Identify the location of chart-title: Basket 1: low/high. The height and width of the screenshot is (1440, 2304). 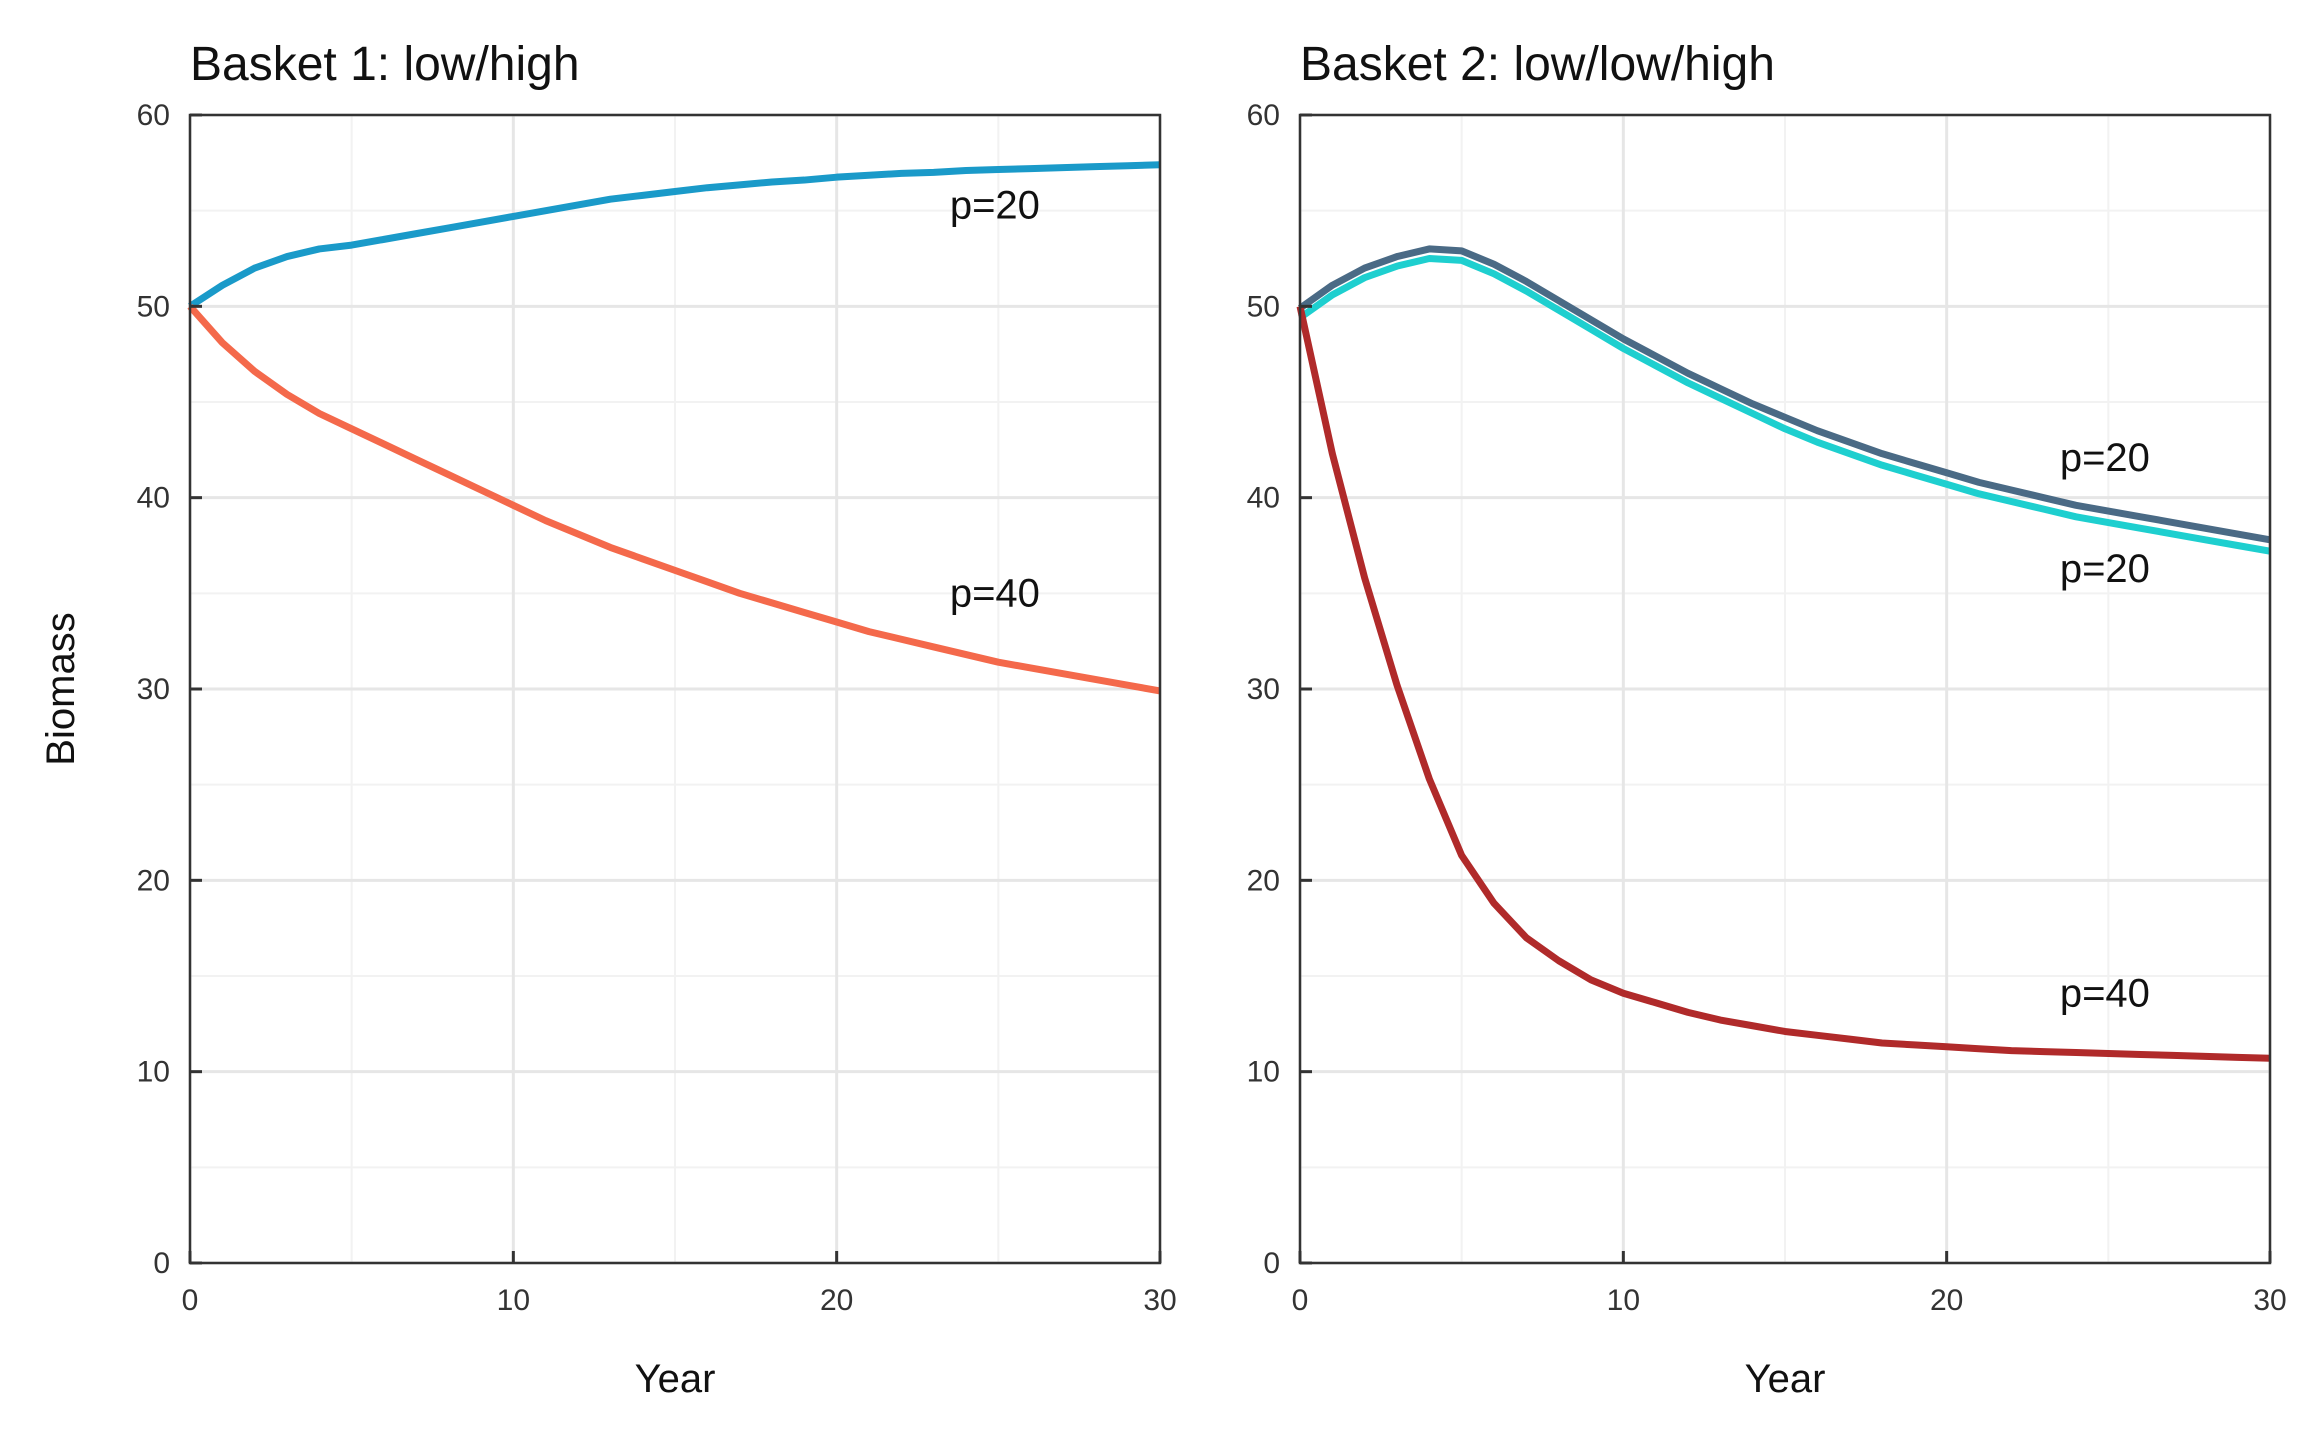
(385, 64).